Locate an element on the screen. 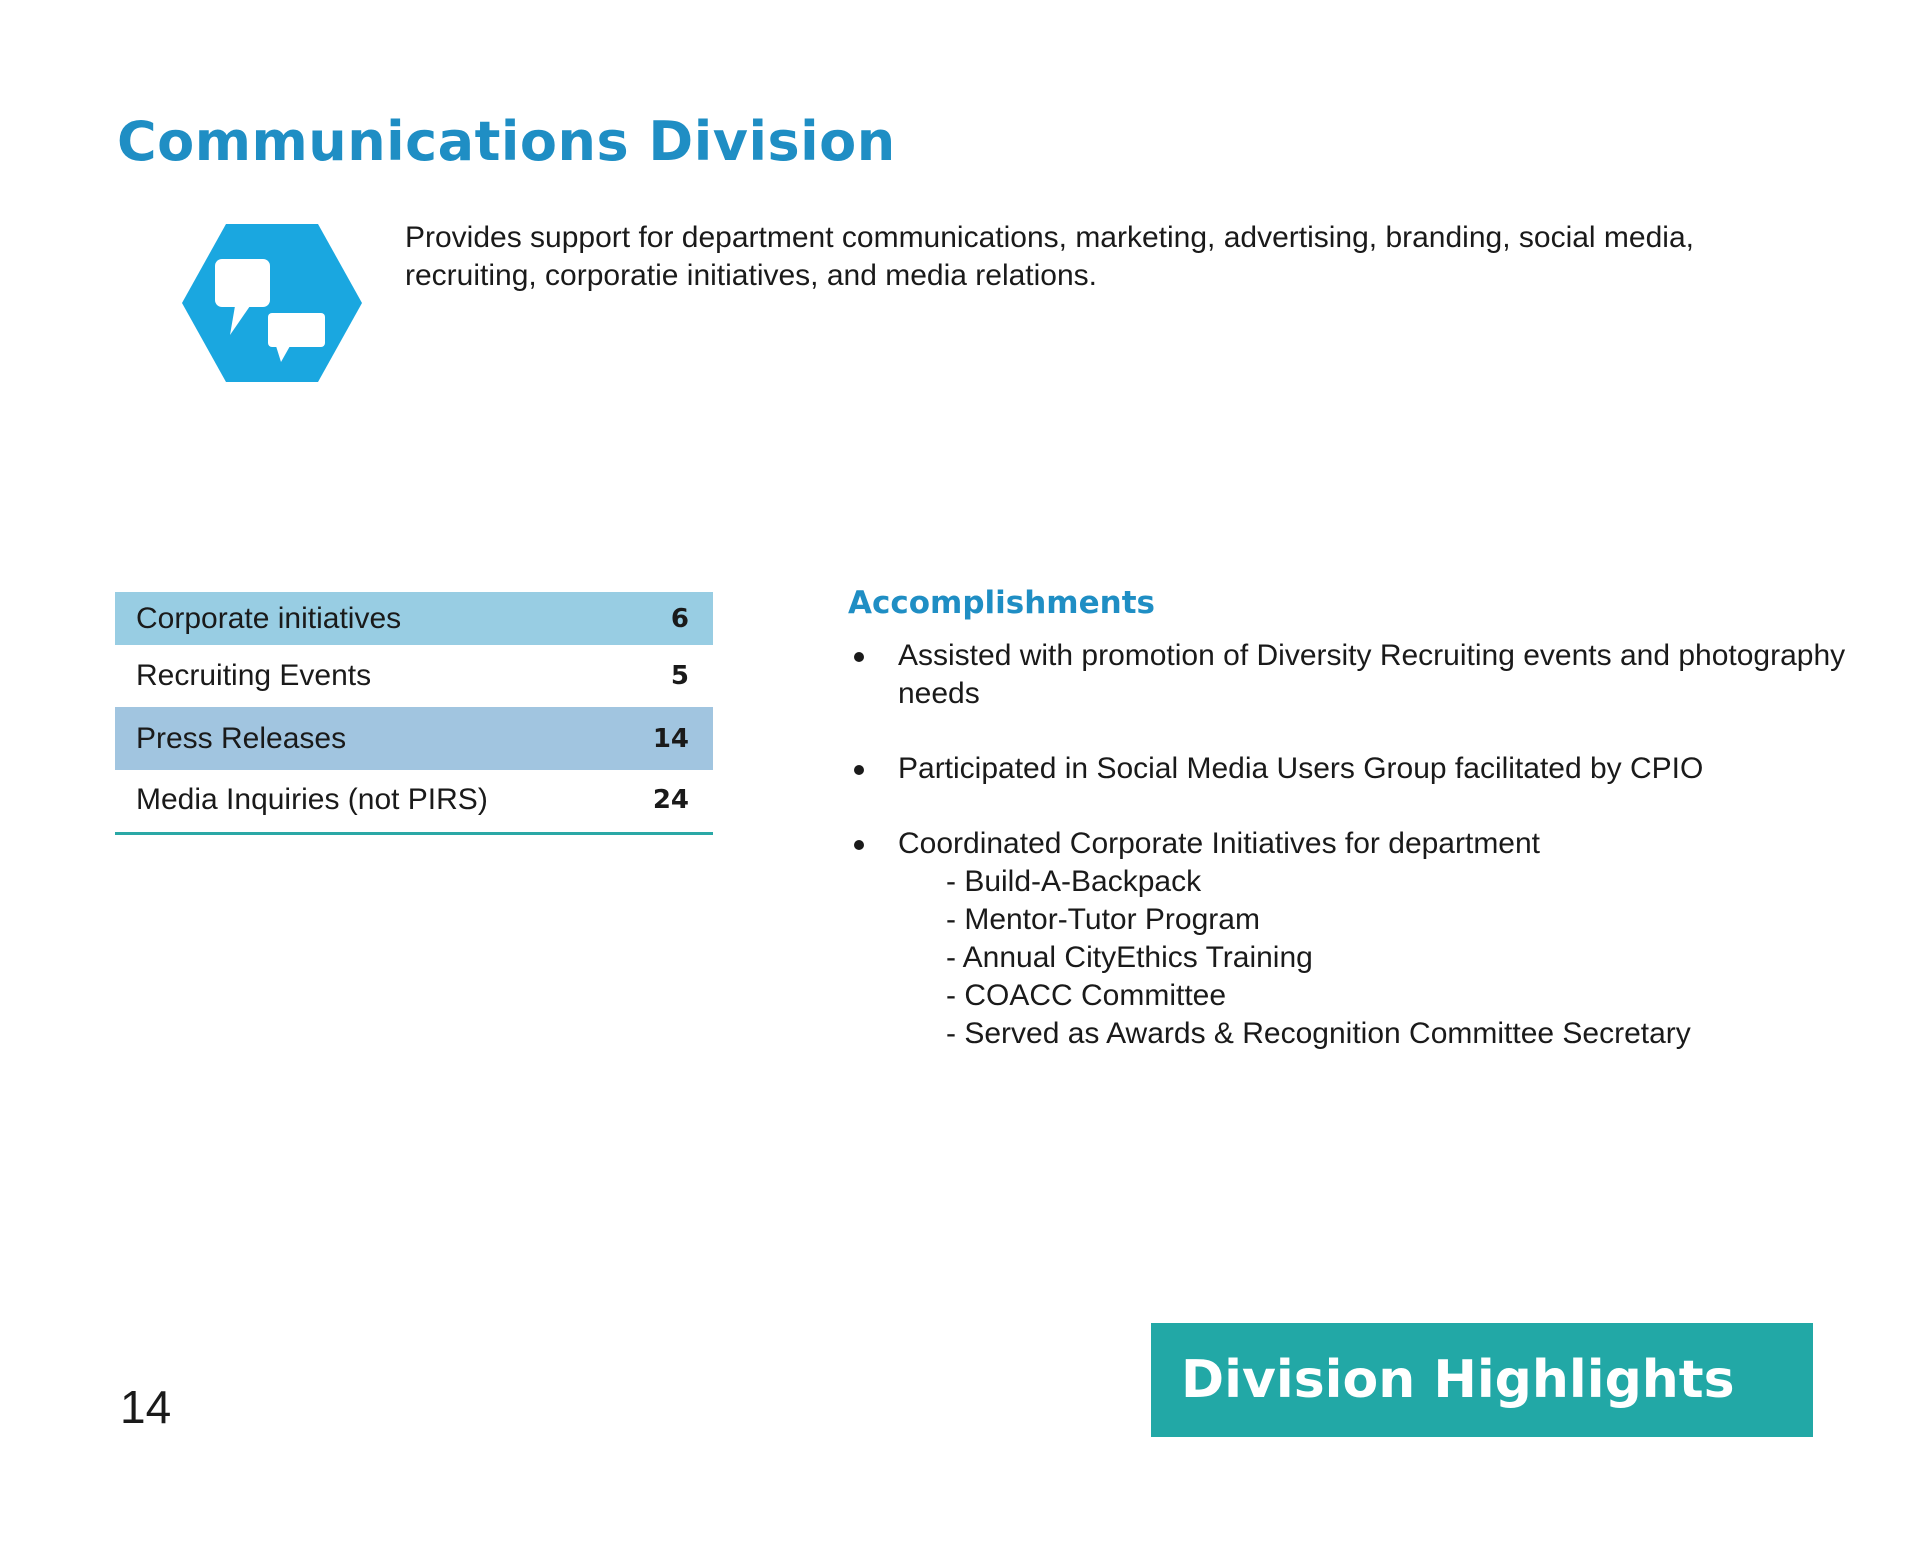 The width and height of the screenshot is (1920, 1545). stat-label: Corporate initiatives is located at coordinates (269, 618).